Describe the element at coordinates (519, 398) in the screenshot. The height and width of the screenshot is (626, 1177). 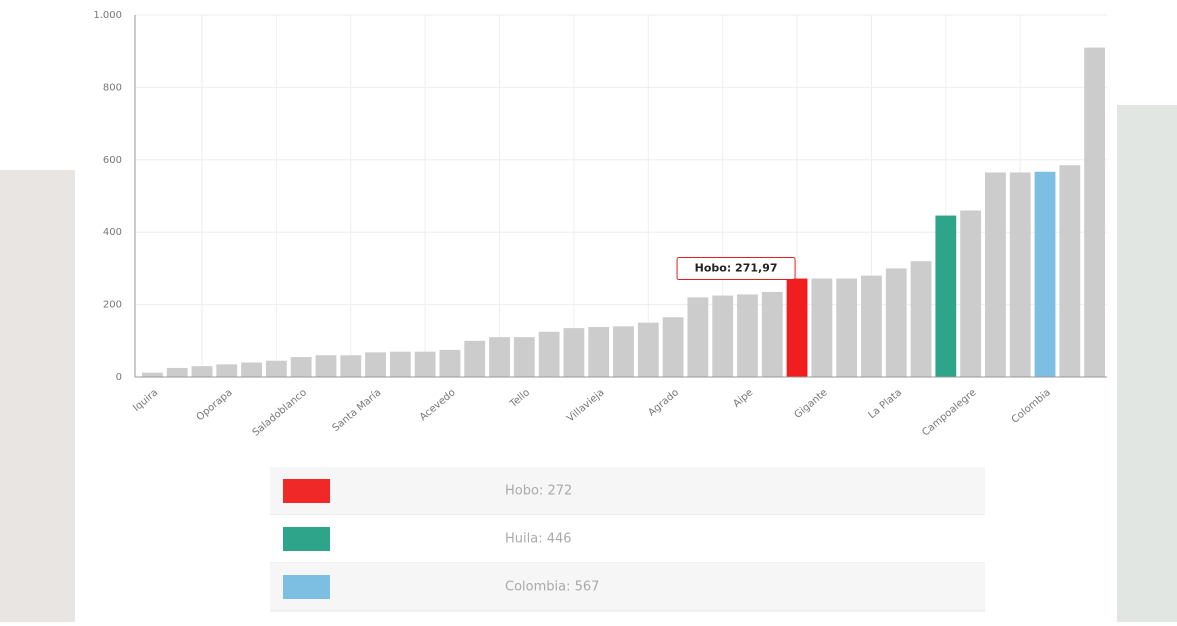
I see `x-tick-label: Tello` at that location.